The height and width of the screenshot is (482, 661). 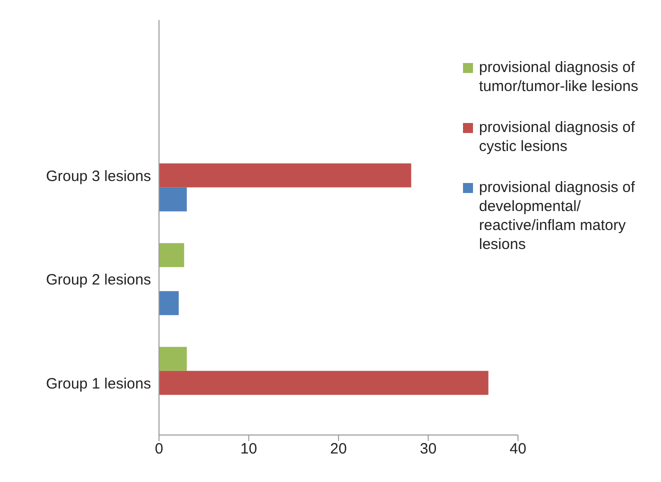 What do you see at coordinates (338, 449) in the screenshot?
I see `x-tick-label: 20` at bounding box center [338, 449].